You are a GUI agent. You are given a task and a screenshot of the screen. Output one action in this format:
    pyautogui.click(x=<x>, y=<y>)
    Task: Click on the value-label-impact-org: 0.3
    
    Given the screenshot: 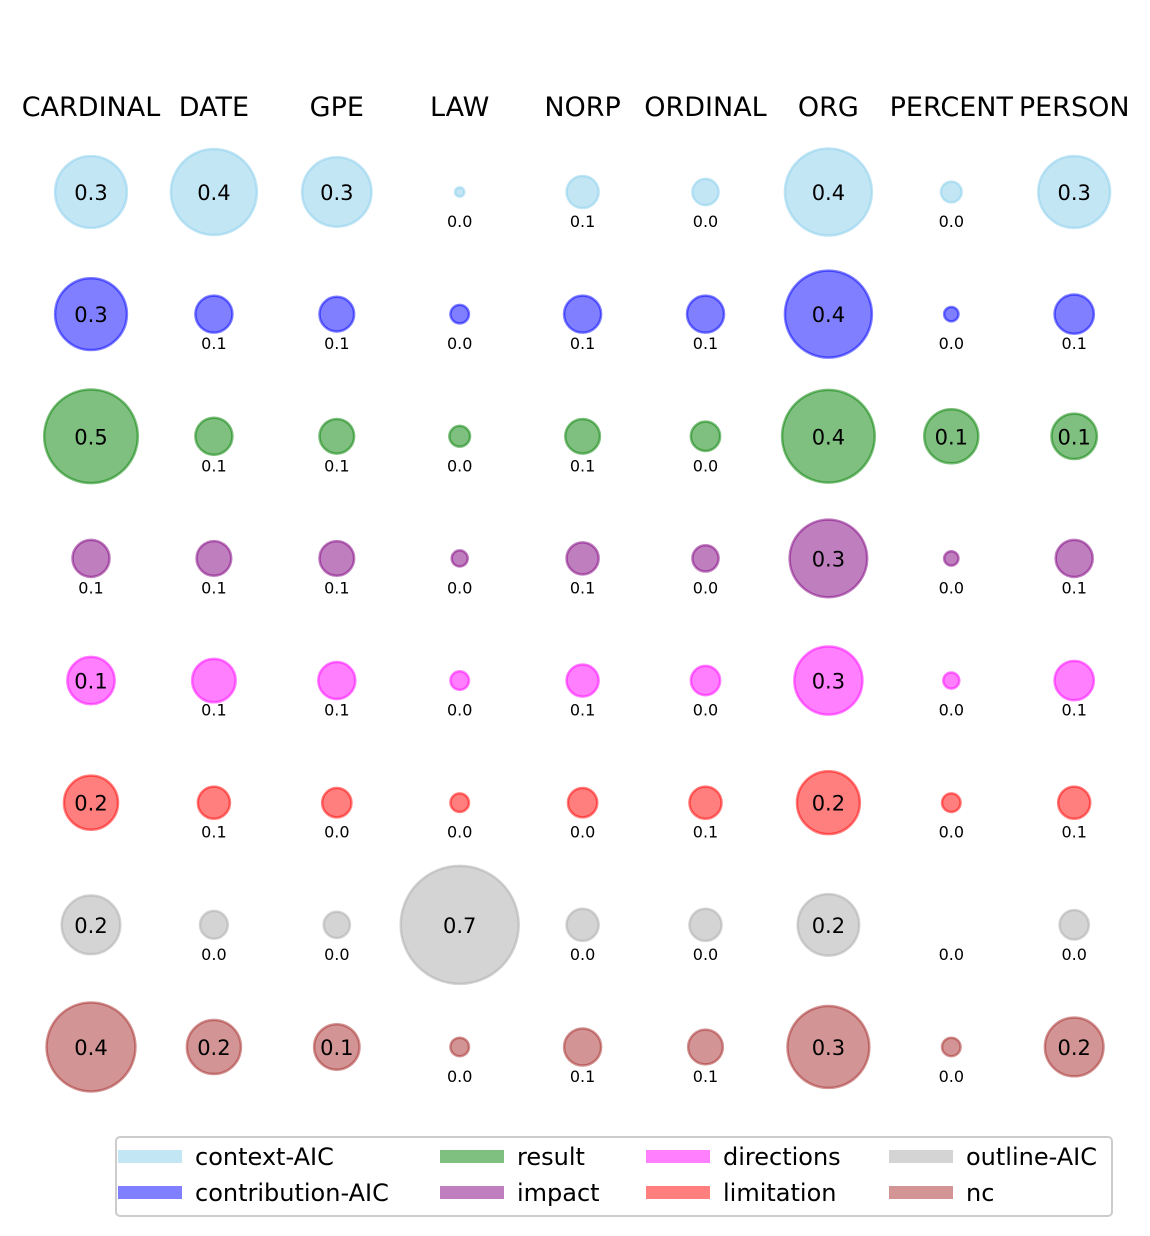 What is the action you would take?
    pyautogui.click(x=828, y=559)
    